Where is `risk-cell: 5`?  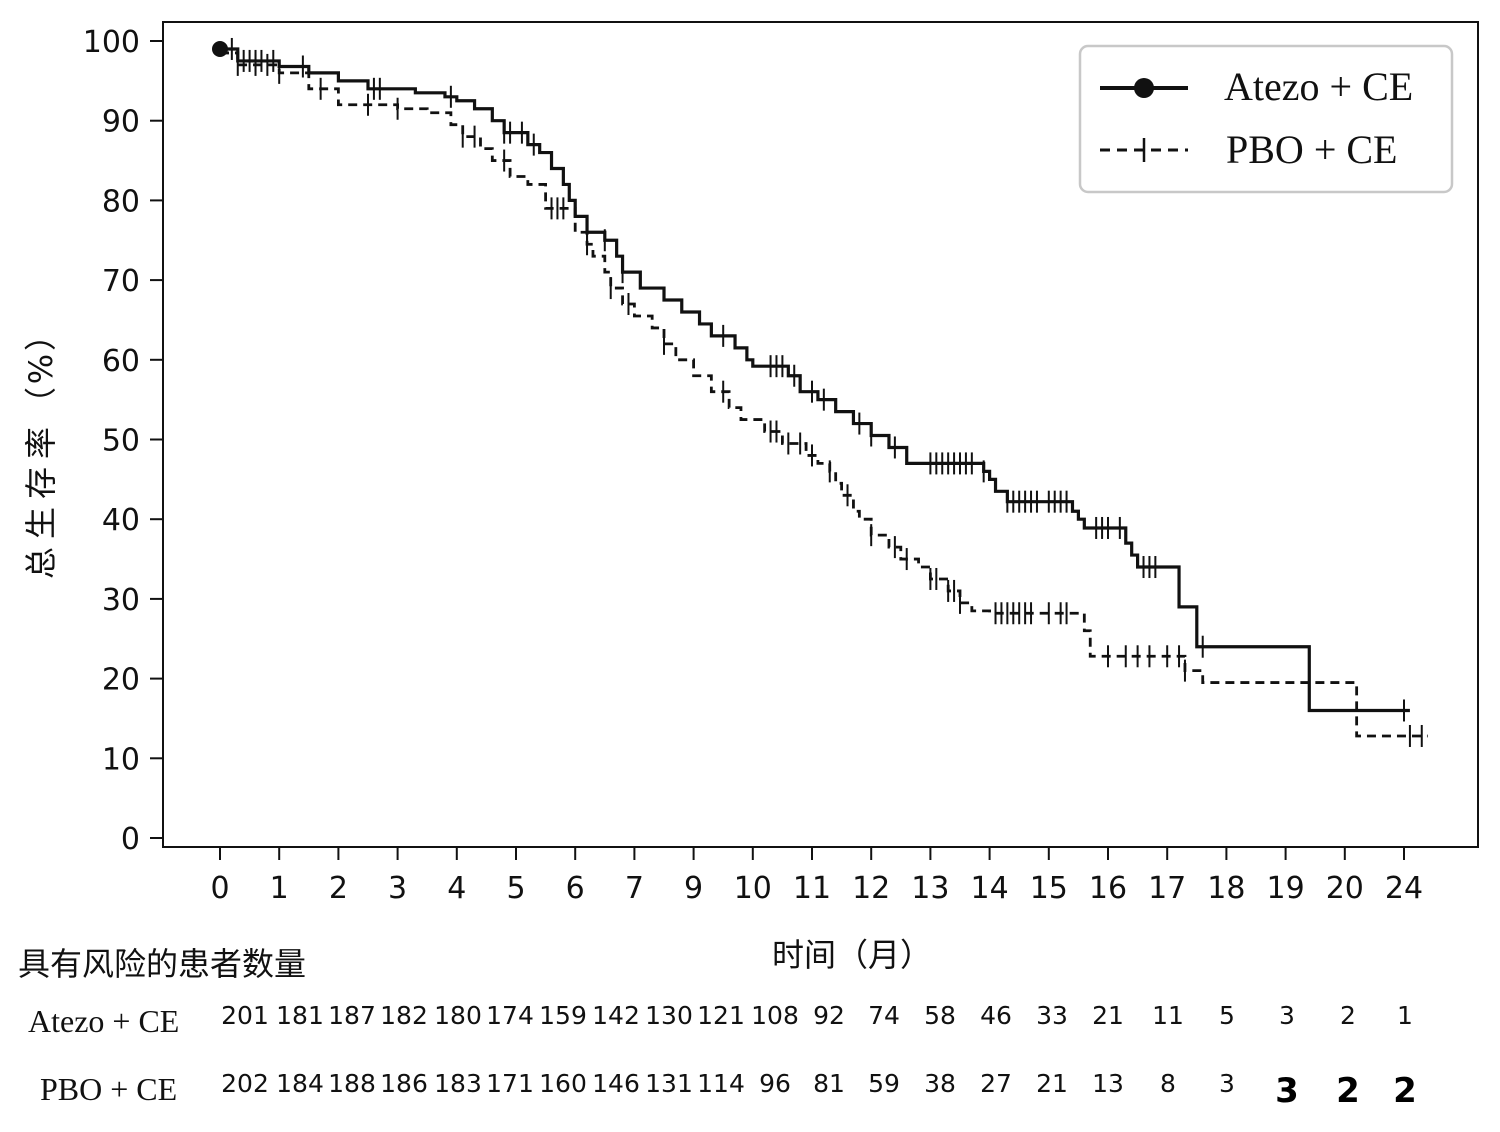 risk-cell: 5 is located at coordinates (1227, 1015).